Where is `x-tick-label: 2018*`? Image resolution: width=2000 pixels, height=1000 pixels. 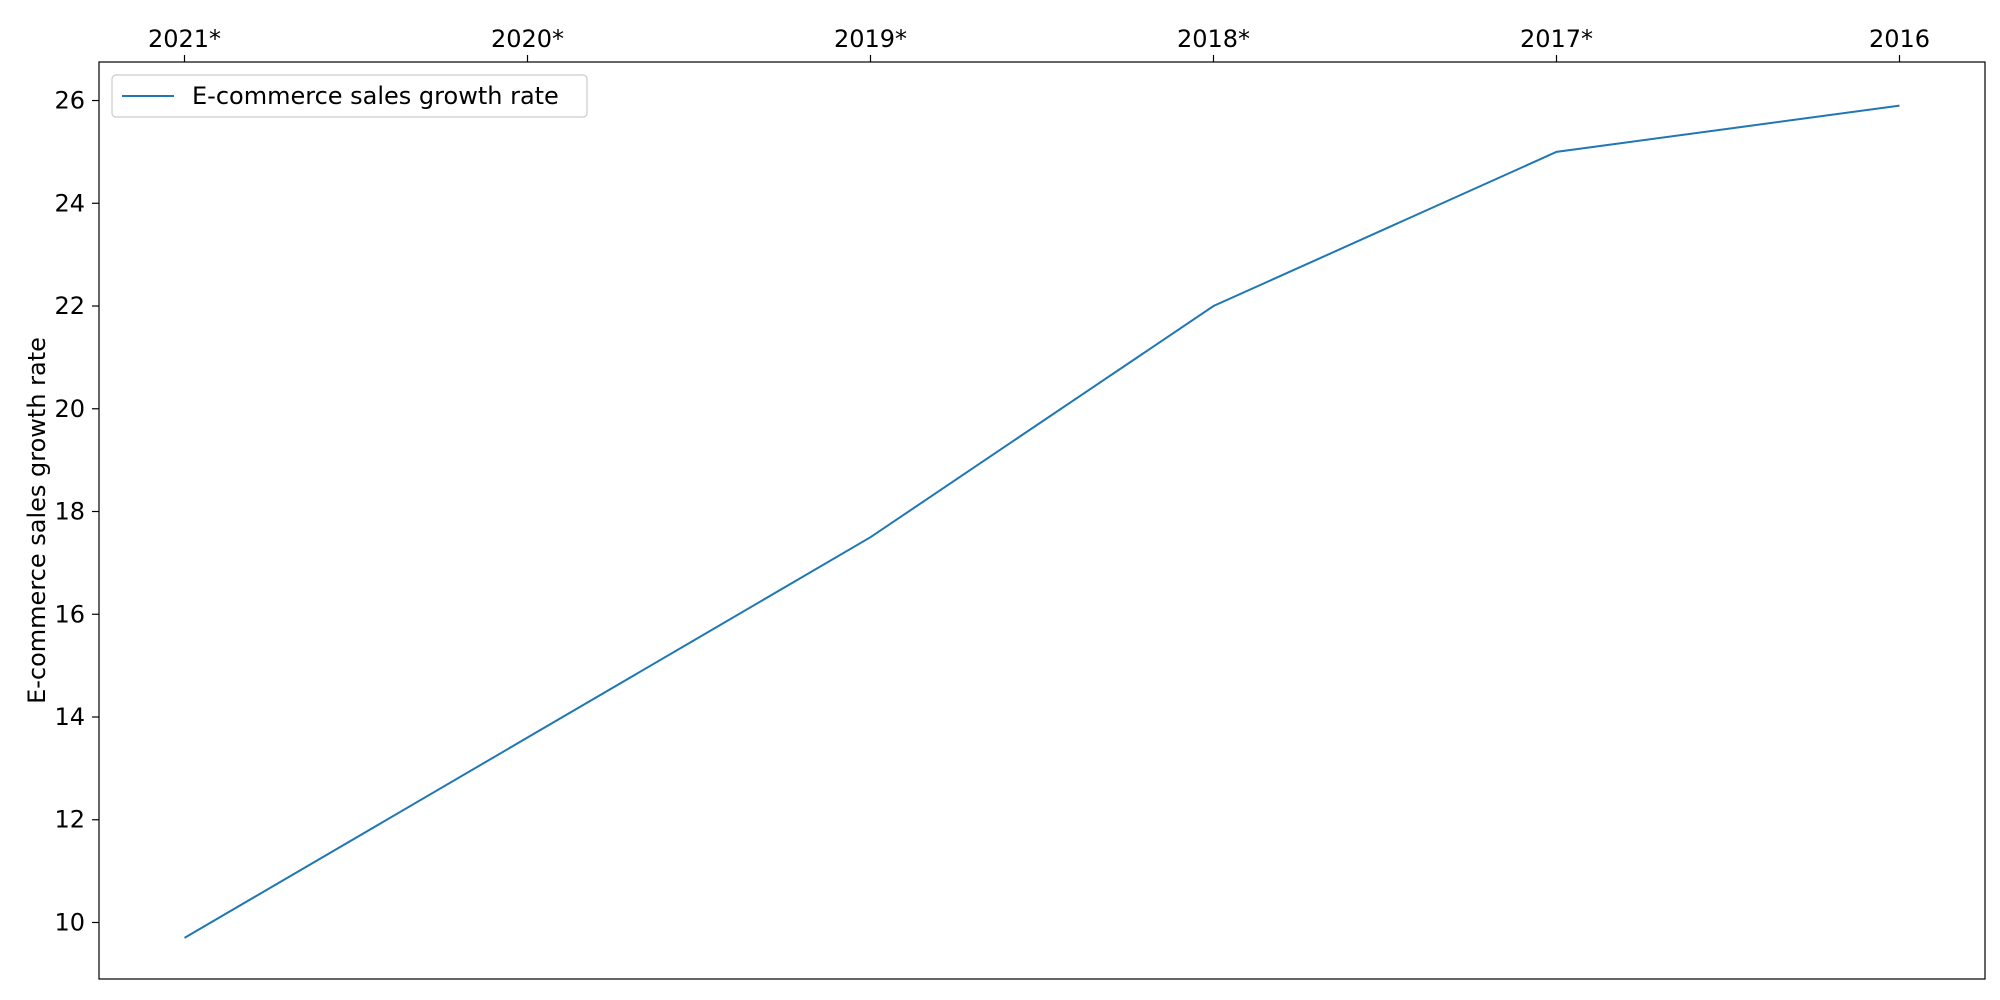 x-tick-label: 2018* is located at coordinates (1213, 39).